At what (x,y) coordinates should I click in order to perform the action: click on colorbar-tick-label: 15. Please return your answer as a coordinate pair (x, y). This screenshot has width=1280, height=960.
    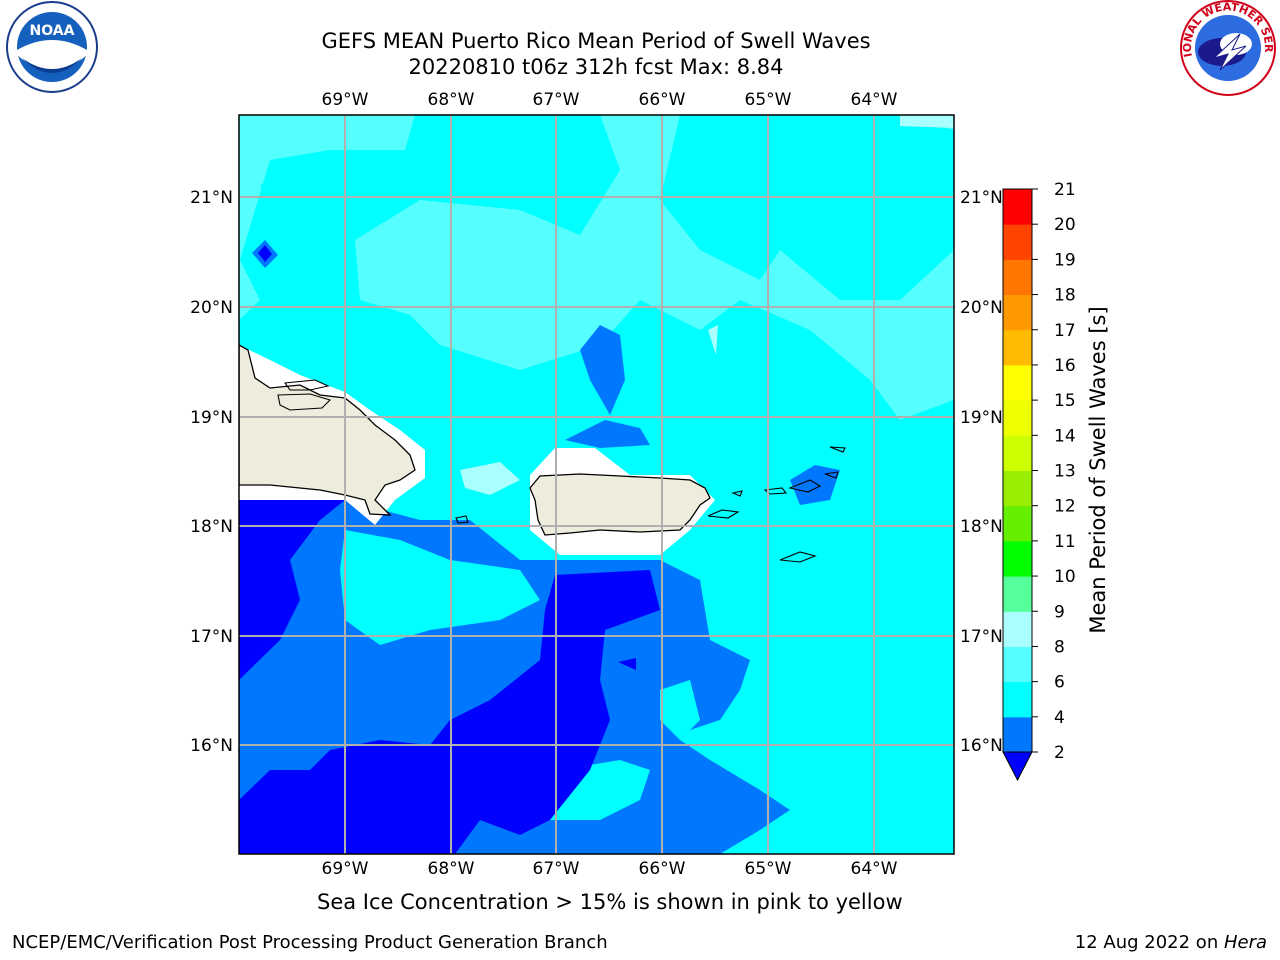
    Looking at the image, I should click on (1065, 401).